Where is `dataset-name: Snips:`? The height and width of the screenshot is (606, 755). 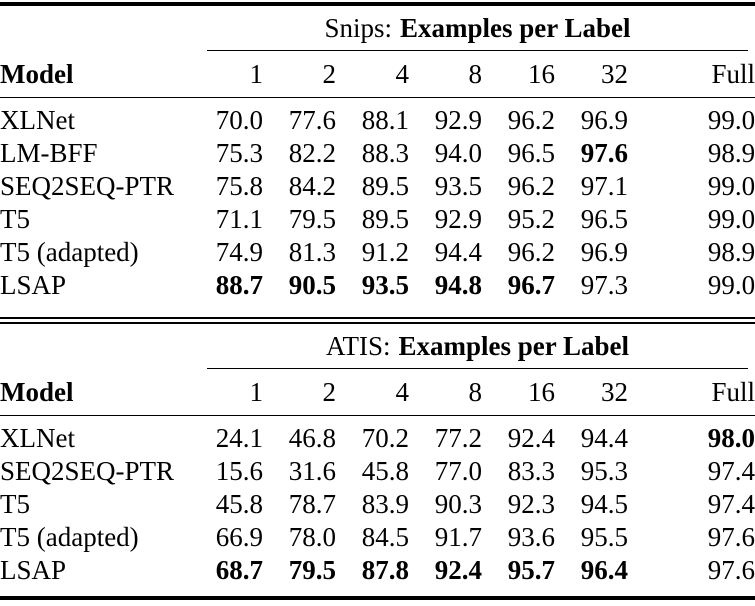 dataset-name: Snips: is located at coordinates (358, 28).